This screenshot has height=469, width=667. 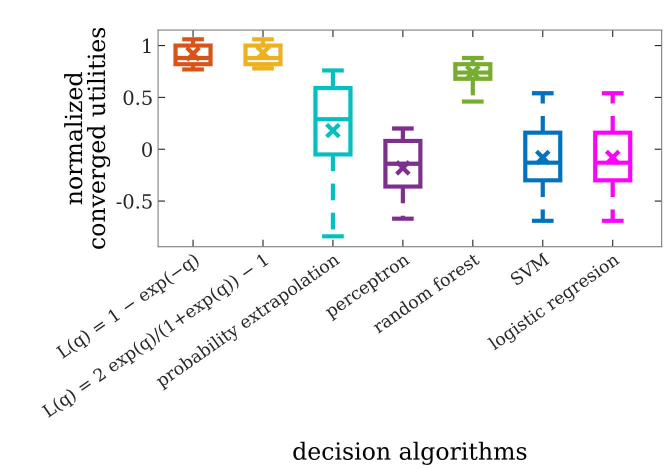 I want to click on y-tick-label: -0.5, so click(x=134, y=201).